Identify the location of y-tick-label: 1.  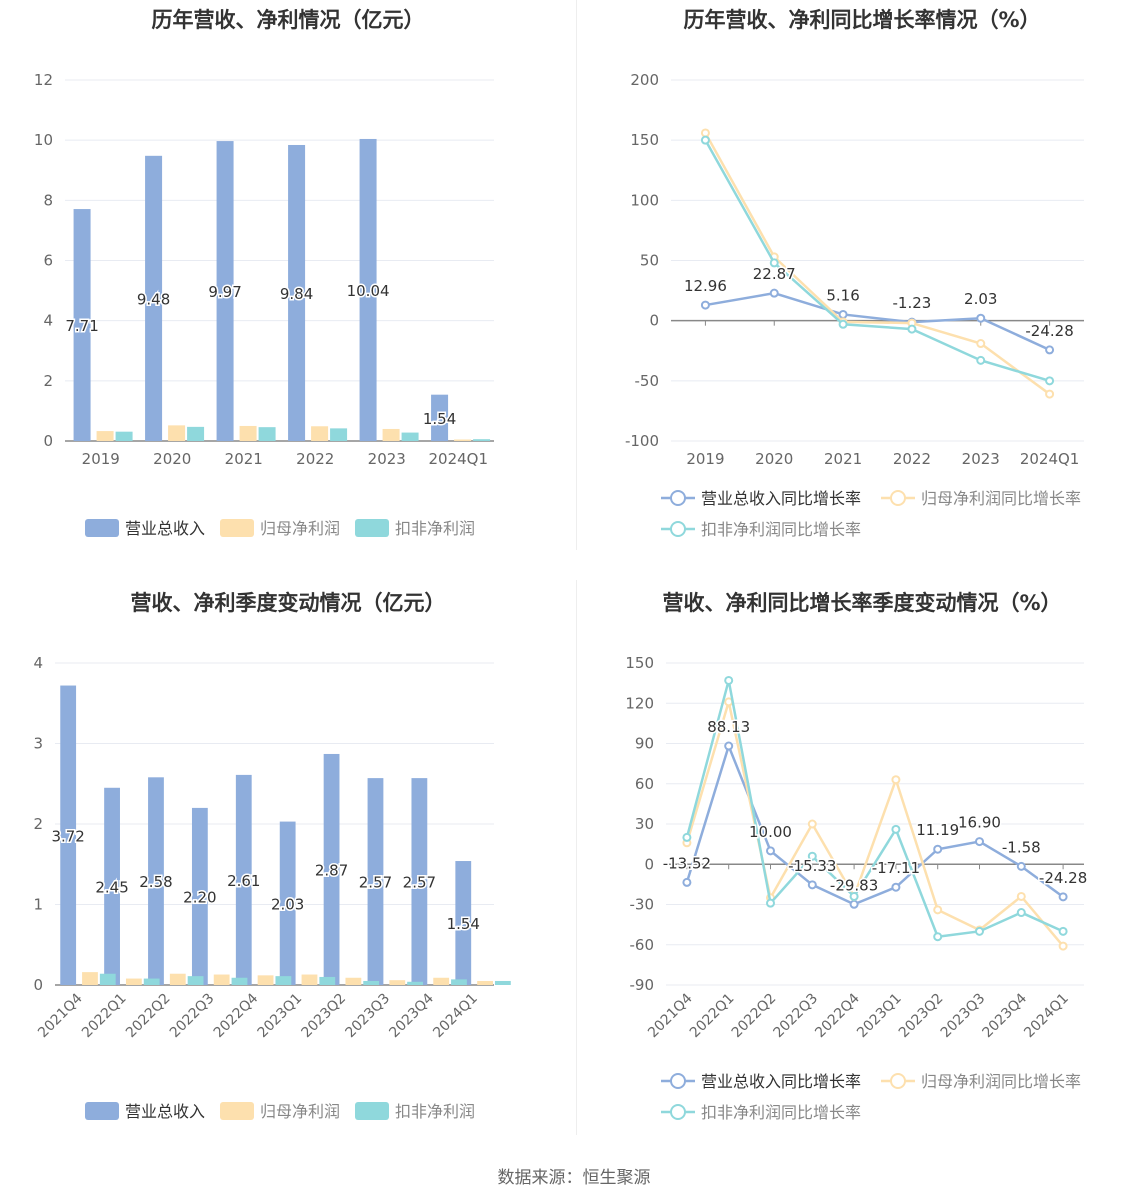
(38, 905).